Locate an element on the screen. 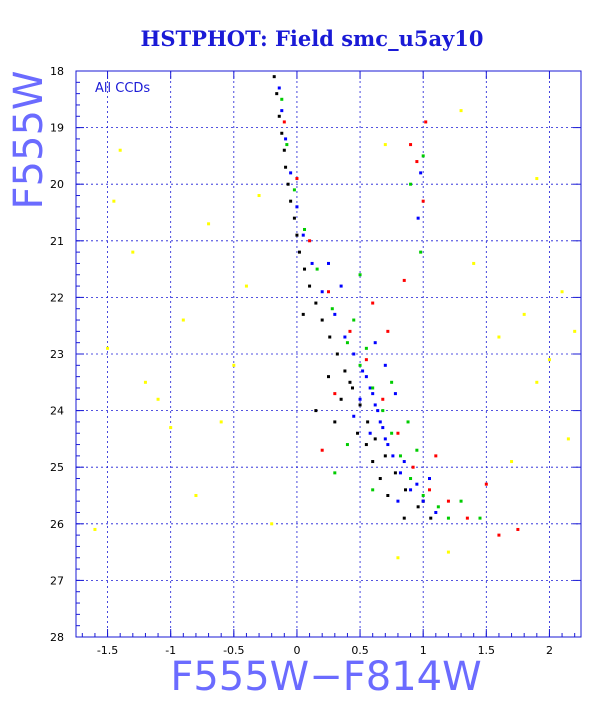  y-tick-label: 28 is located at coordinates (57, 637).